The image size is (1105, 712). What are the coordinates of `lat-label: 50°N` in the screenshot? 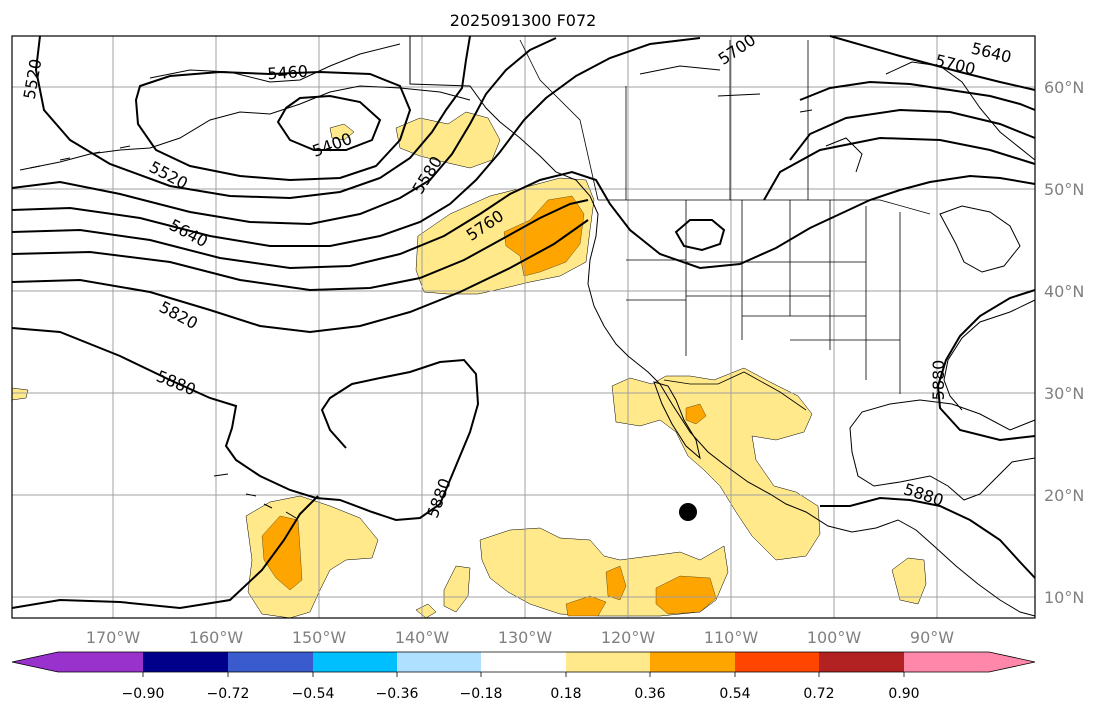 It's located at (1064, 189).